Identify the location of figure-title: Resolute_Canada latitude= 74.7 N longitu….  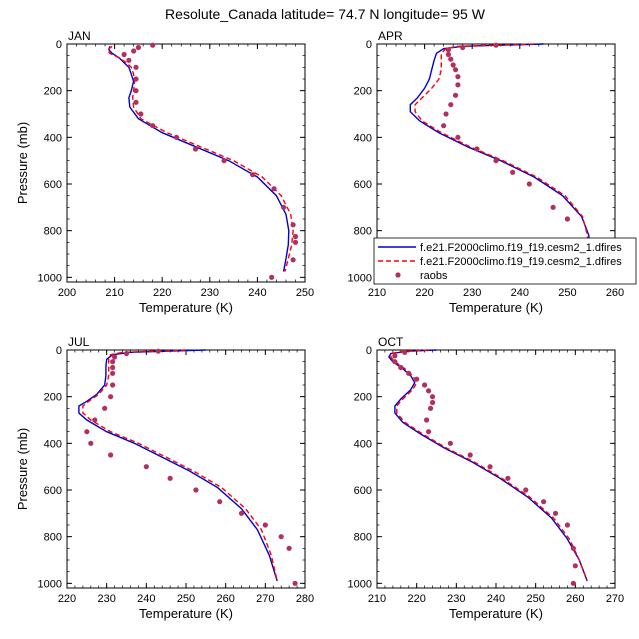
(325, 14).